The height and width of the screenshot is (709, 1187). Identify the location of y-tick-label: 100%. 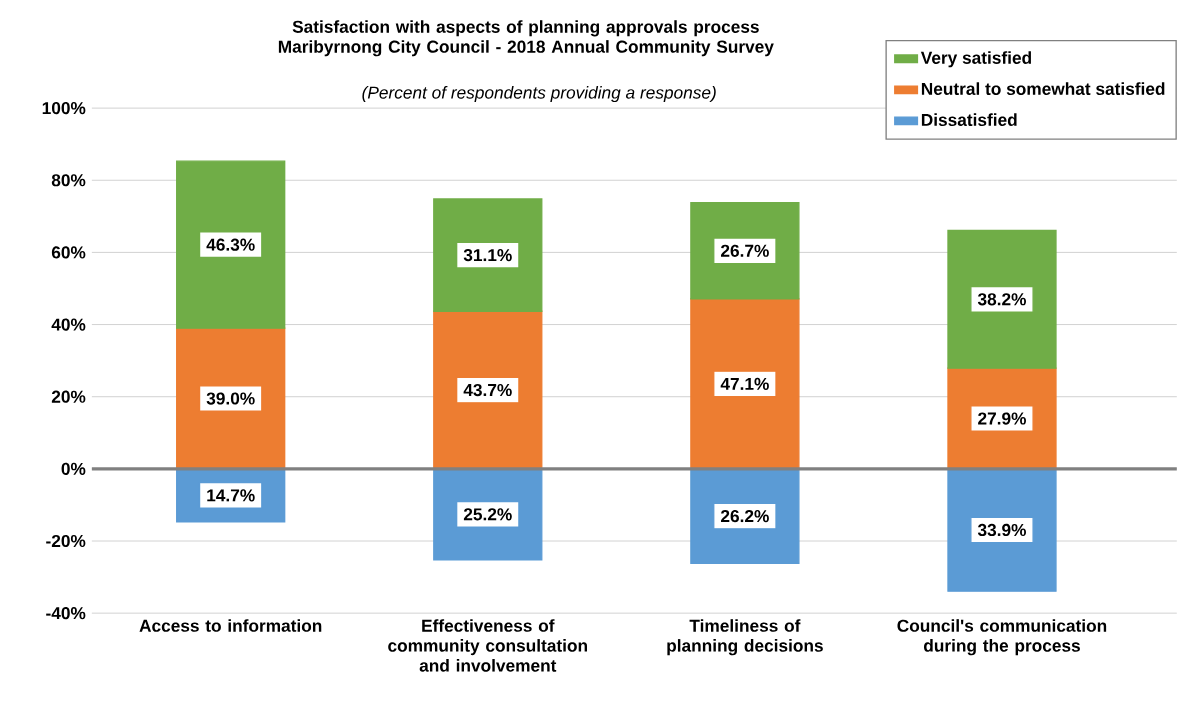
(64, 108).